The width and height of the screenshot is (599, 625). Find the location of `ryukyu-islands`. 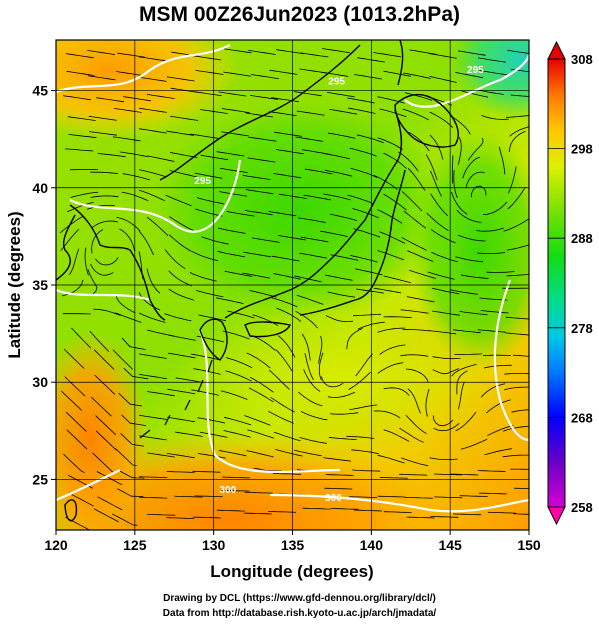

ryukyu-islands is located at coordinates (176, 399).